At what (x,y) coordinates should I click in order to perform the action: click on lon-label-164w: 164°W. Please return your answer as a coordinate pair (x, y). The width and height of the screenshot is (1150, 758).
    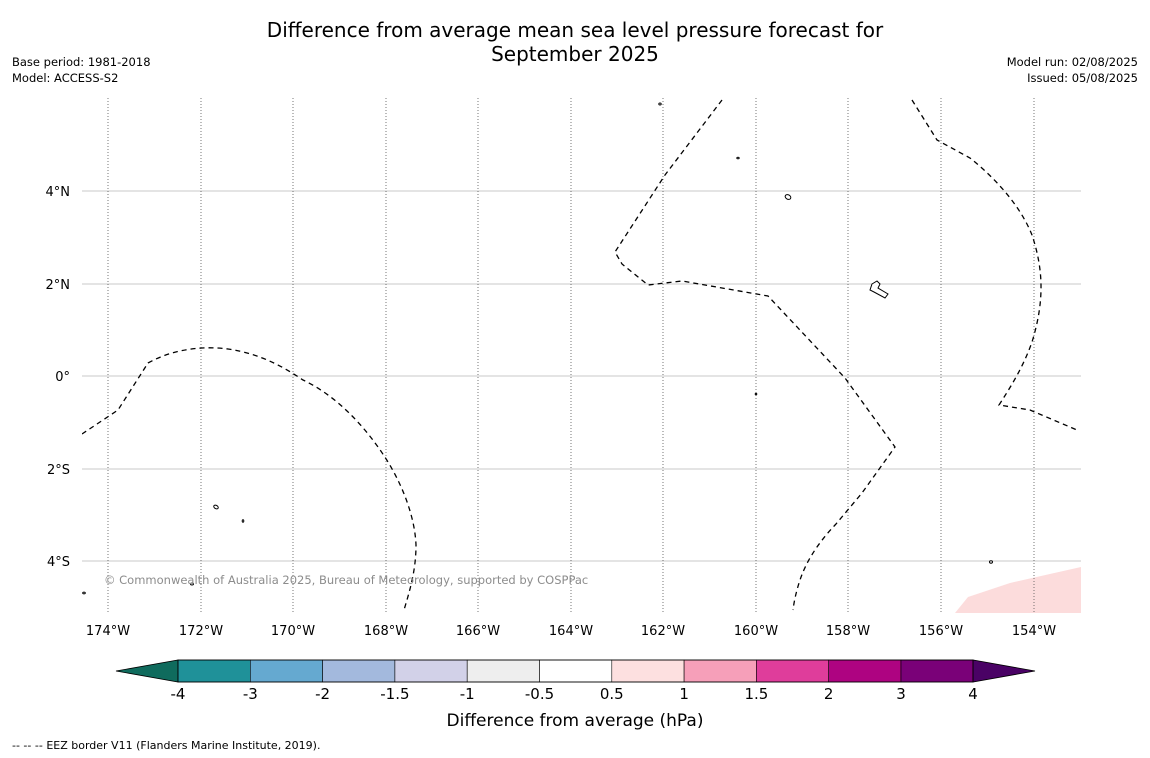
    Looking at the image, I should click on (571, 631).